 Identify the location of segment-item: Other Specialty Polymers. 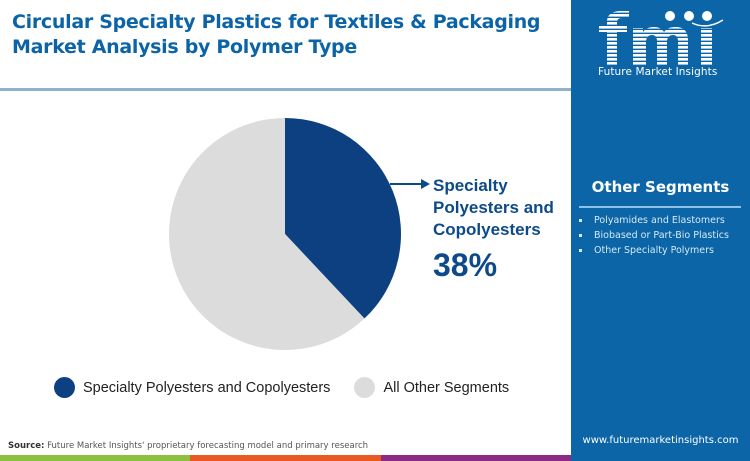
(654, 250).